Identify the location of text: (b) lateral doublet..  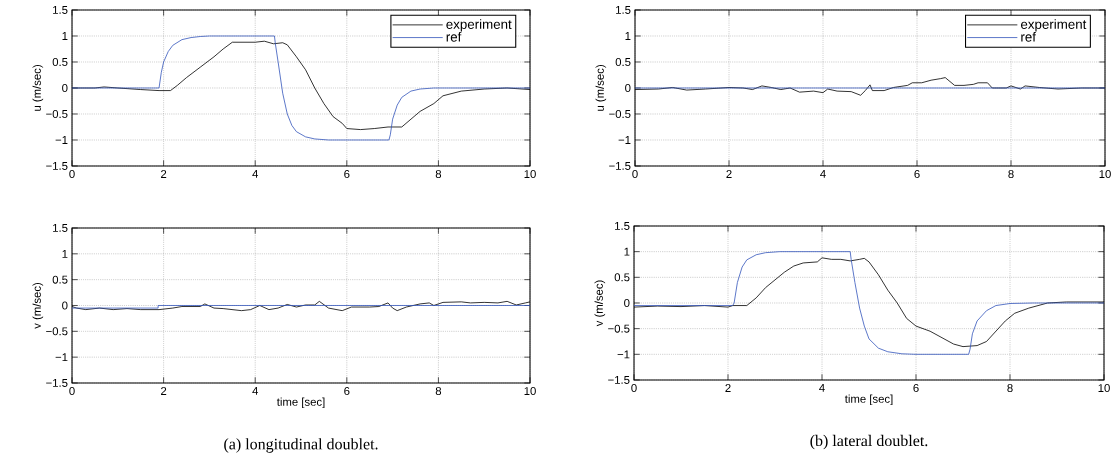
(869, 442).